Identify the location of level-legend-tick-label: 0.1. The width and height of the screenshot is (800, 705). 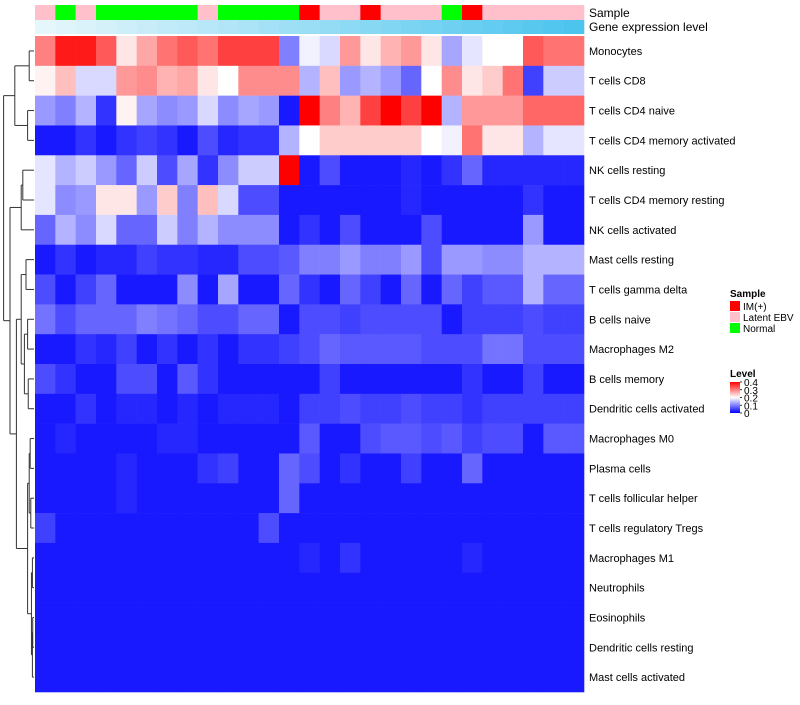
(751, 406).